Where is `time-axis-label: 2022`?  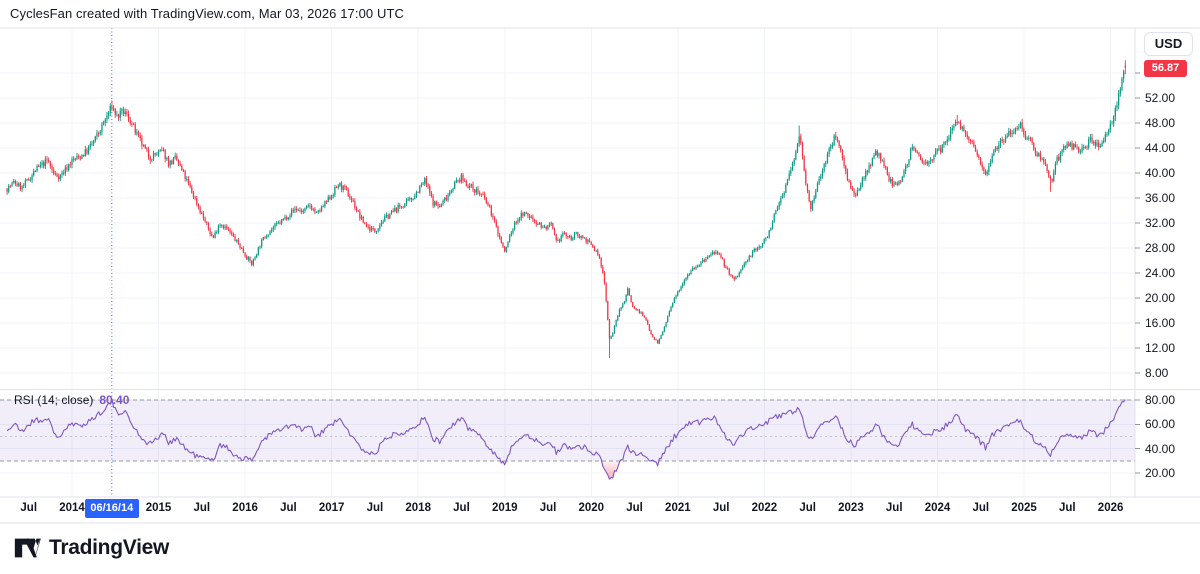
time-axis-label: 2022 is located at coordinates (764, 508).